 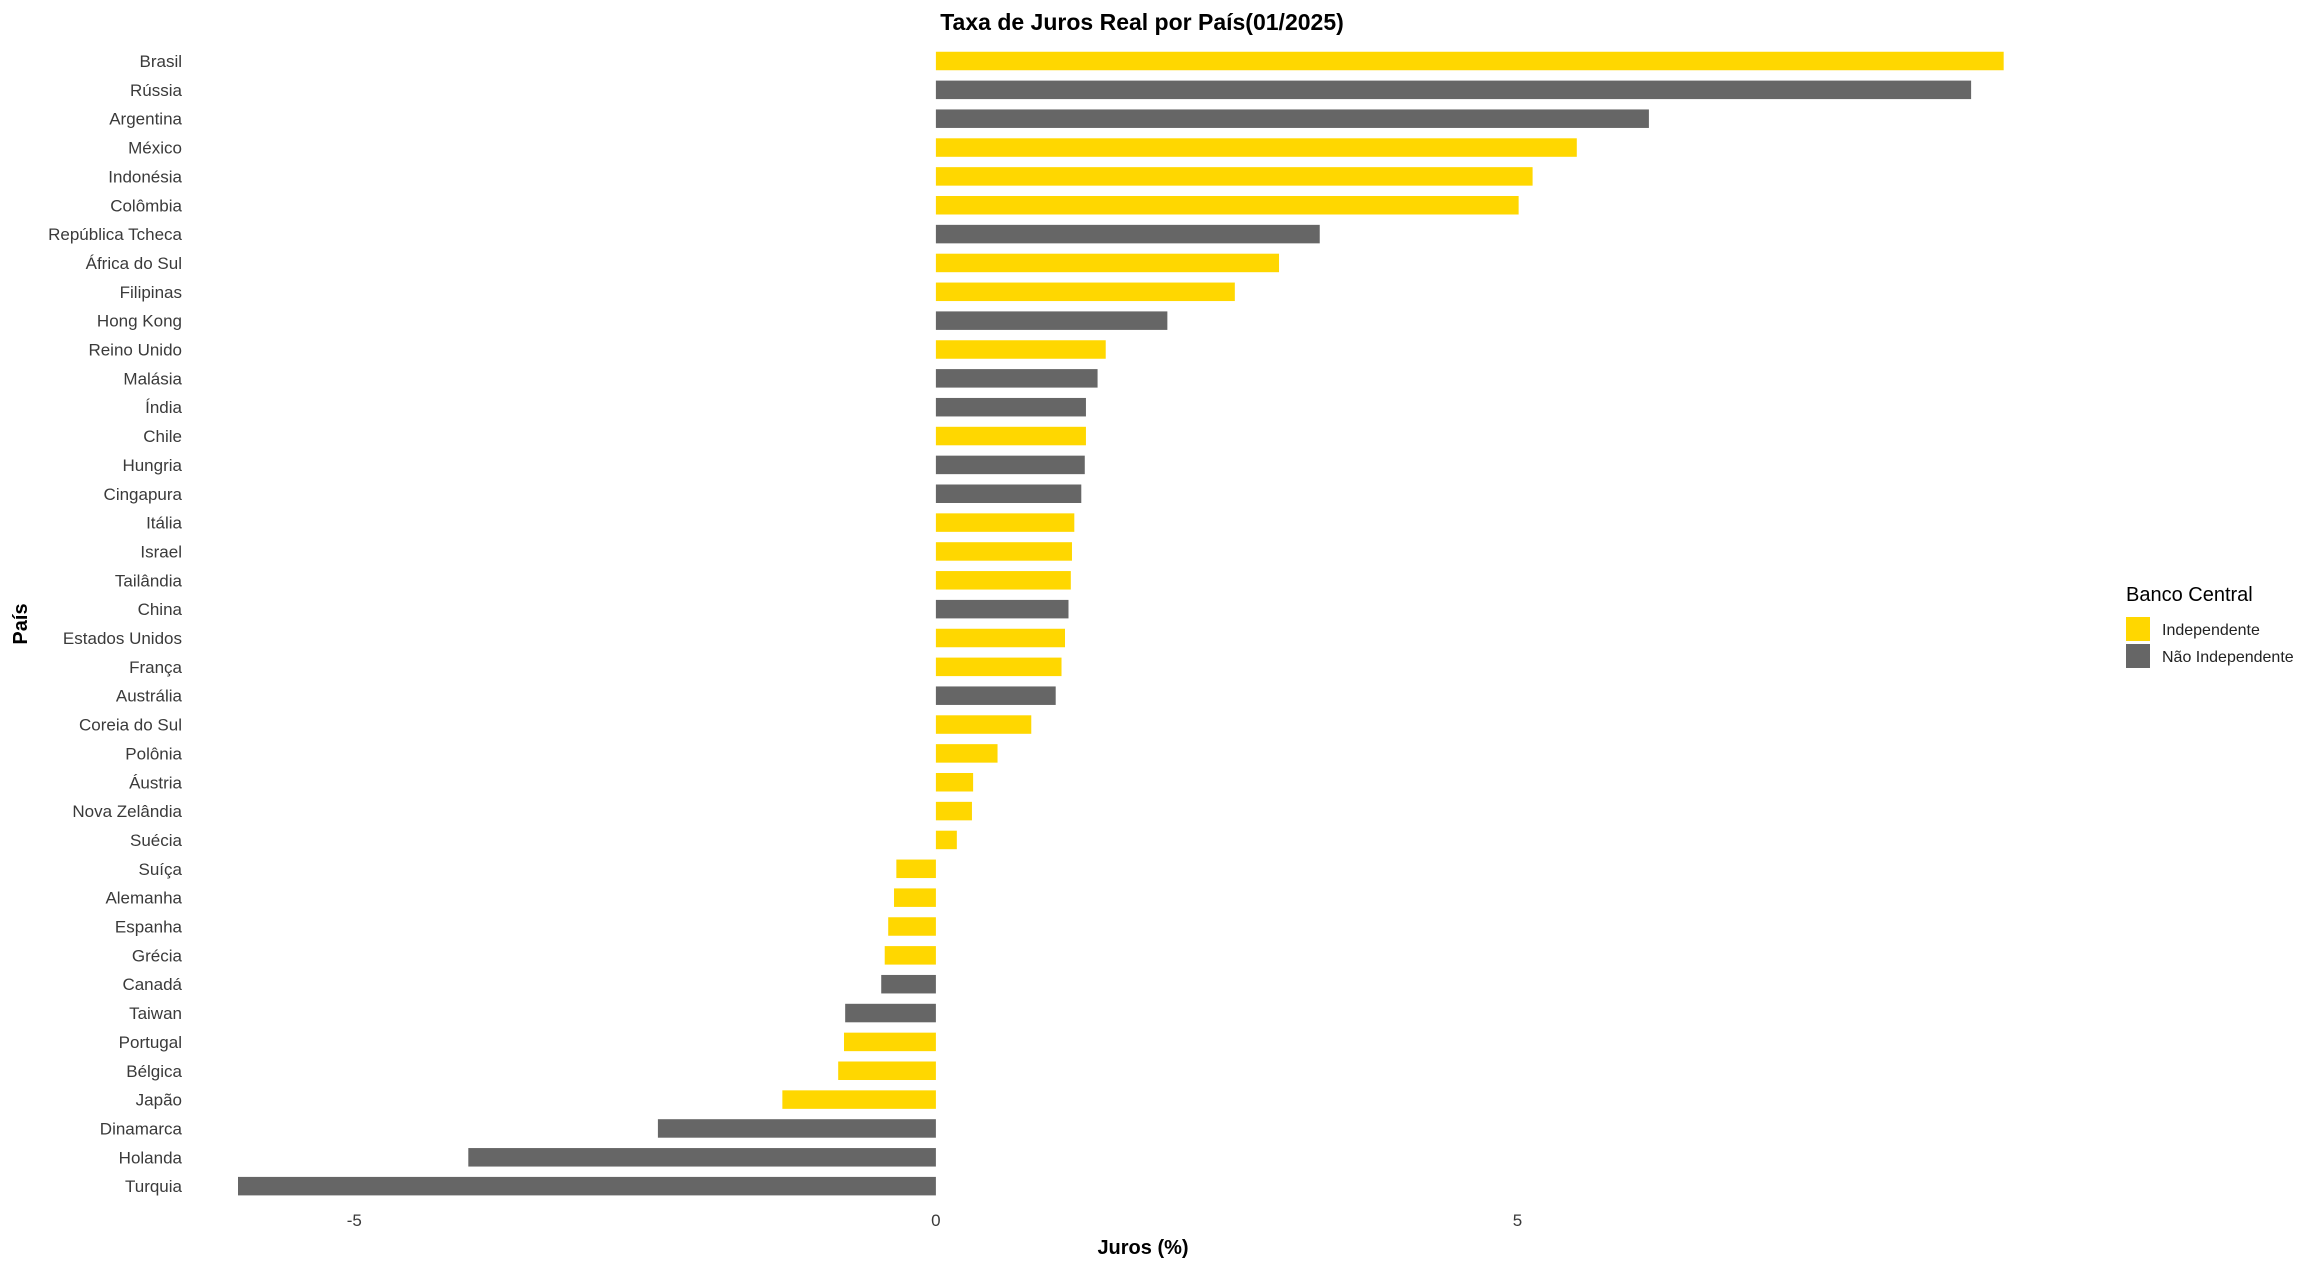 I want to click on category-label: Hong Kong, so click(x=139, y=321).